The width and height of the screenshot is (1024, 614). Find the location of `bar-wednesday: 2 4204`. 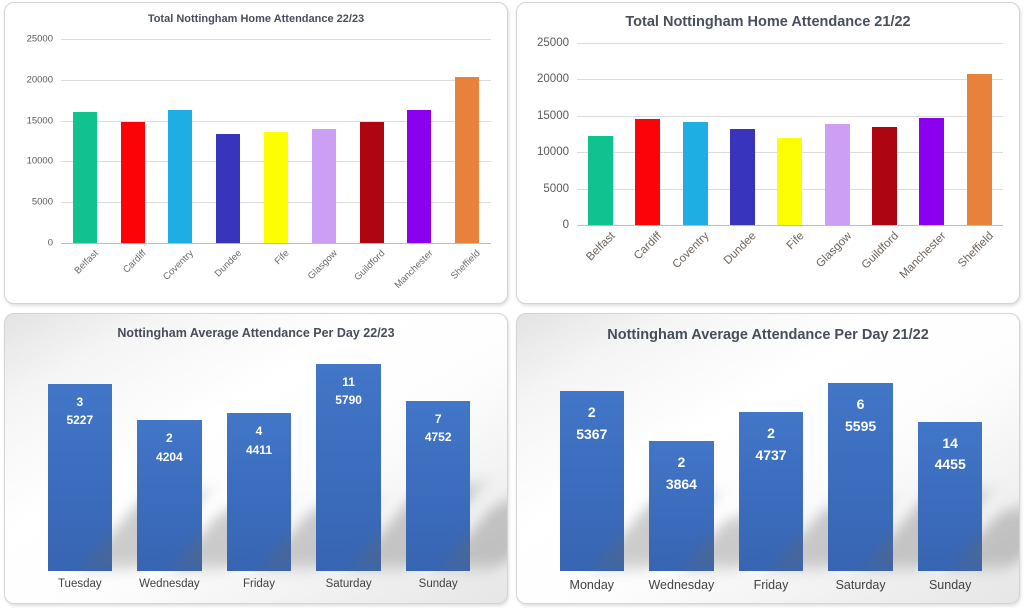

bar-wednesday: 2 4204 is located at coordinates (169, 495).